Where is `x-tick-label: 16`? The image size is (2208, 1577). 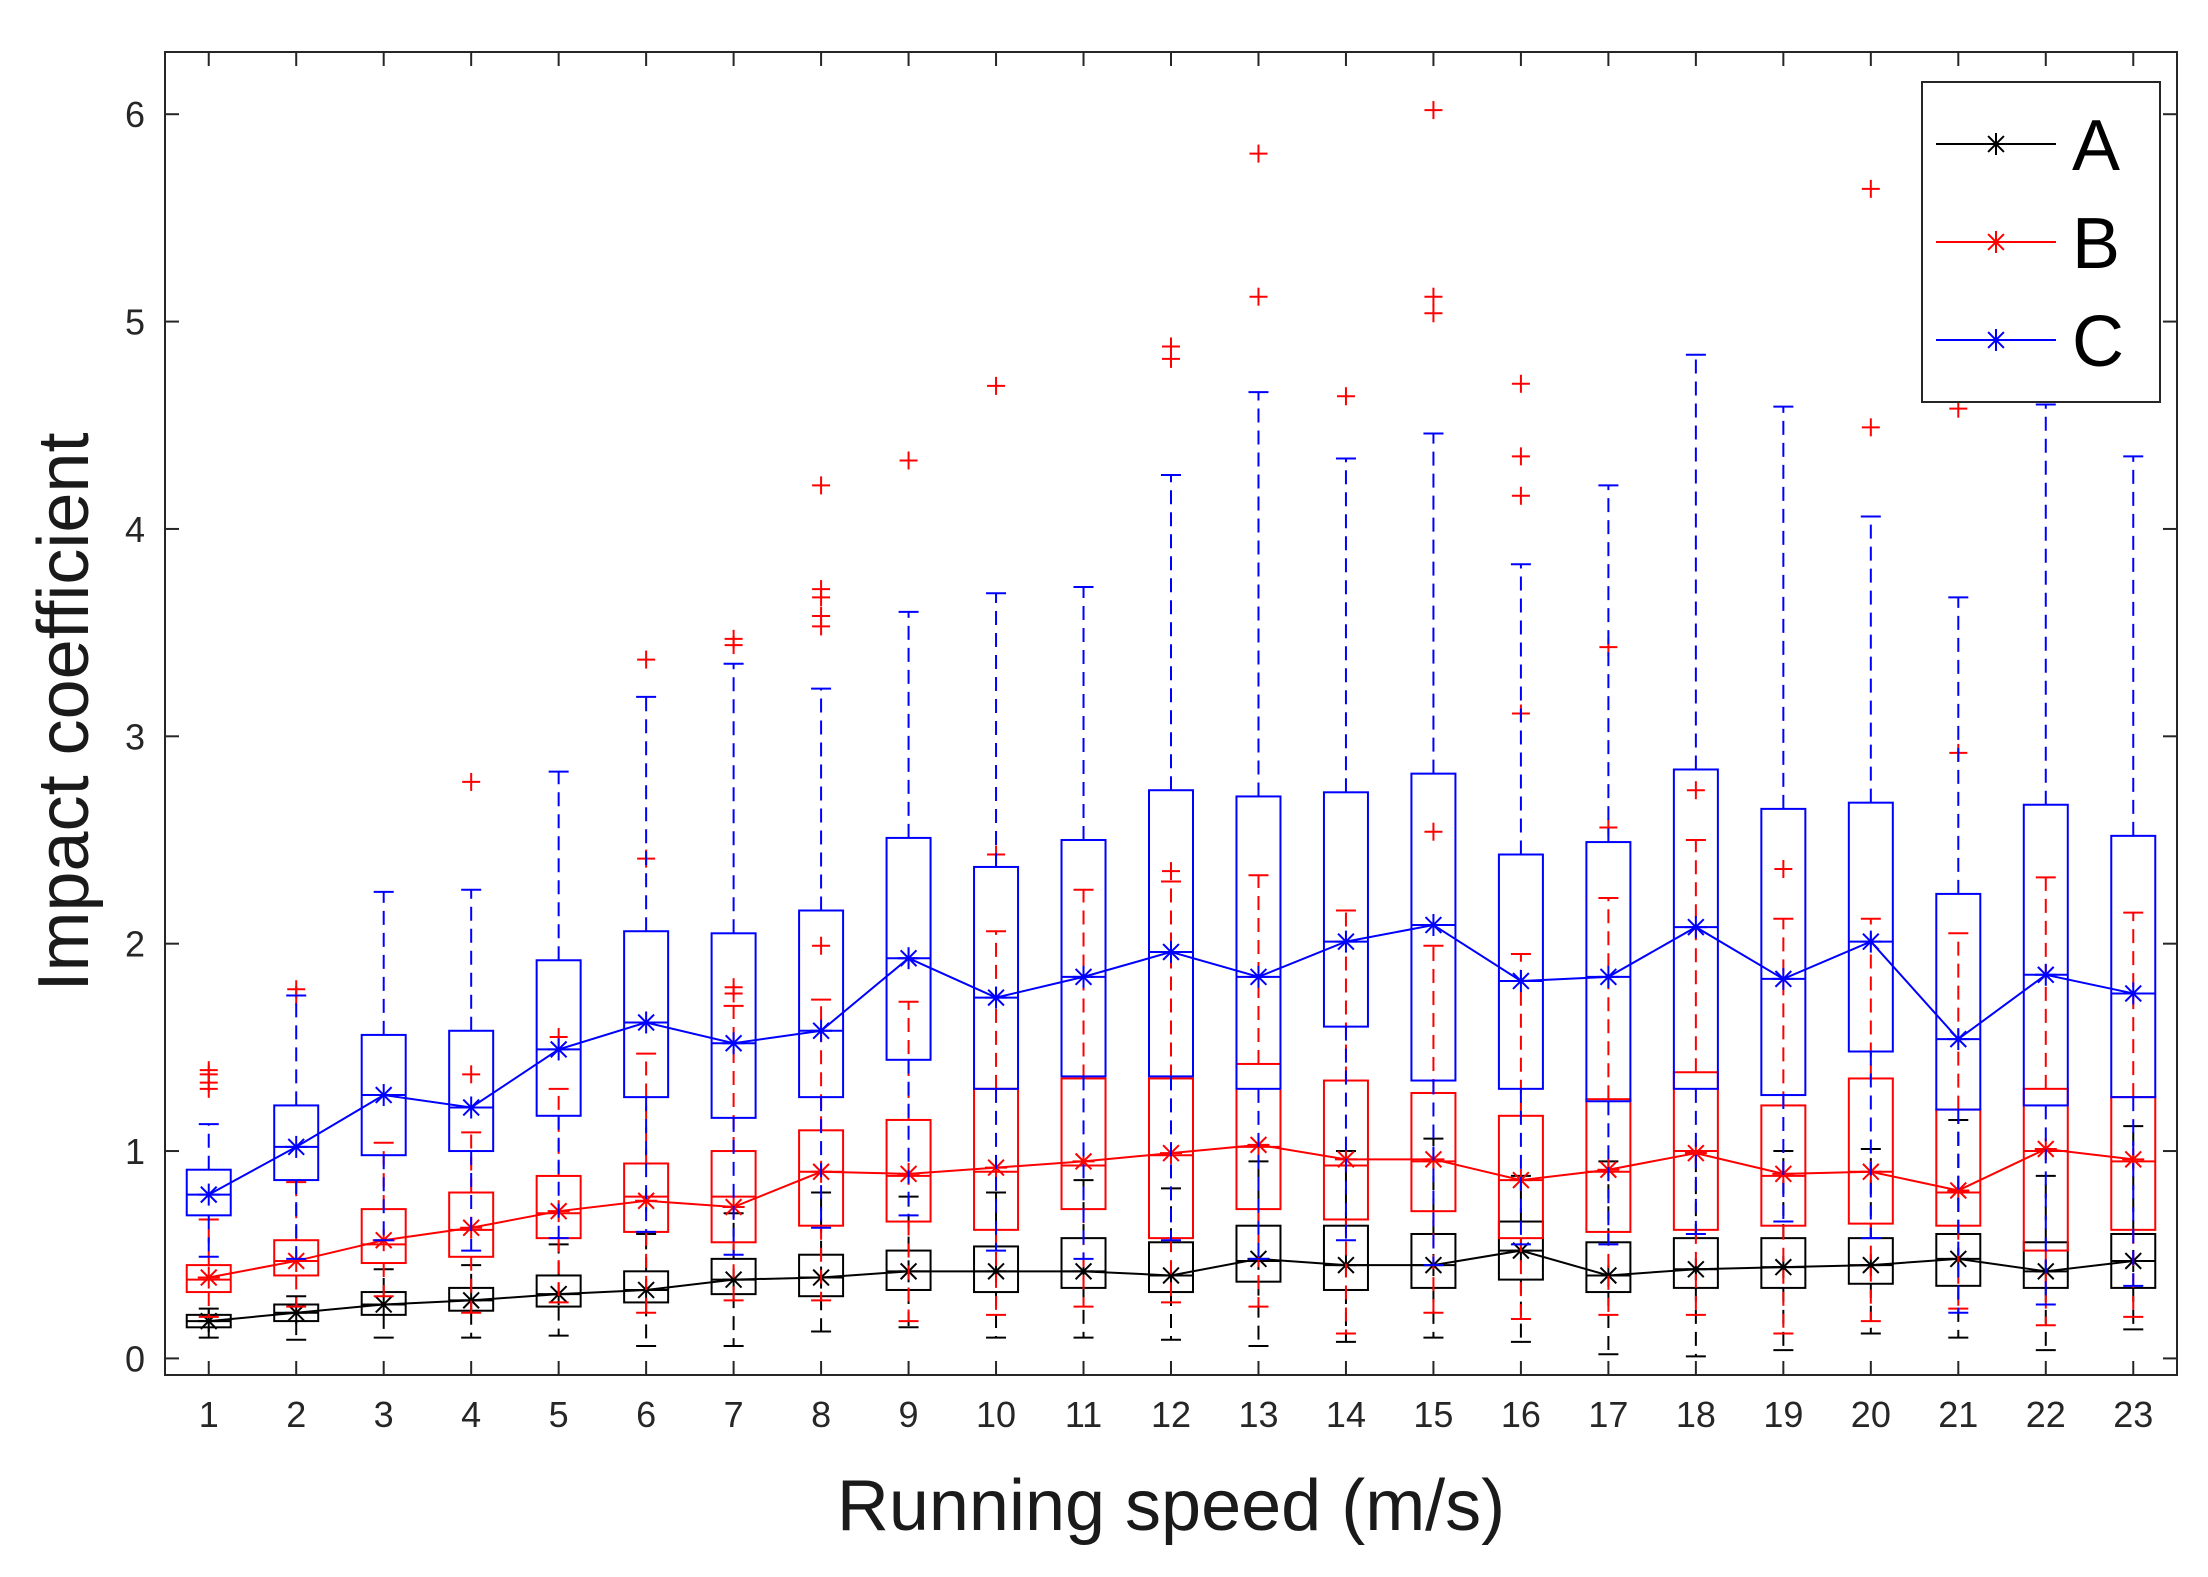 x-tick-label: 16 is located at coordinates (1521, 1414).